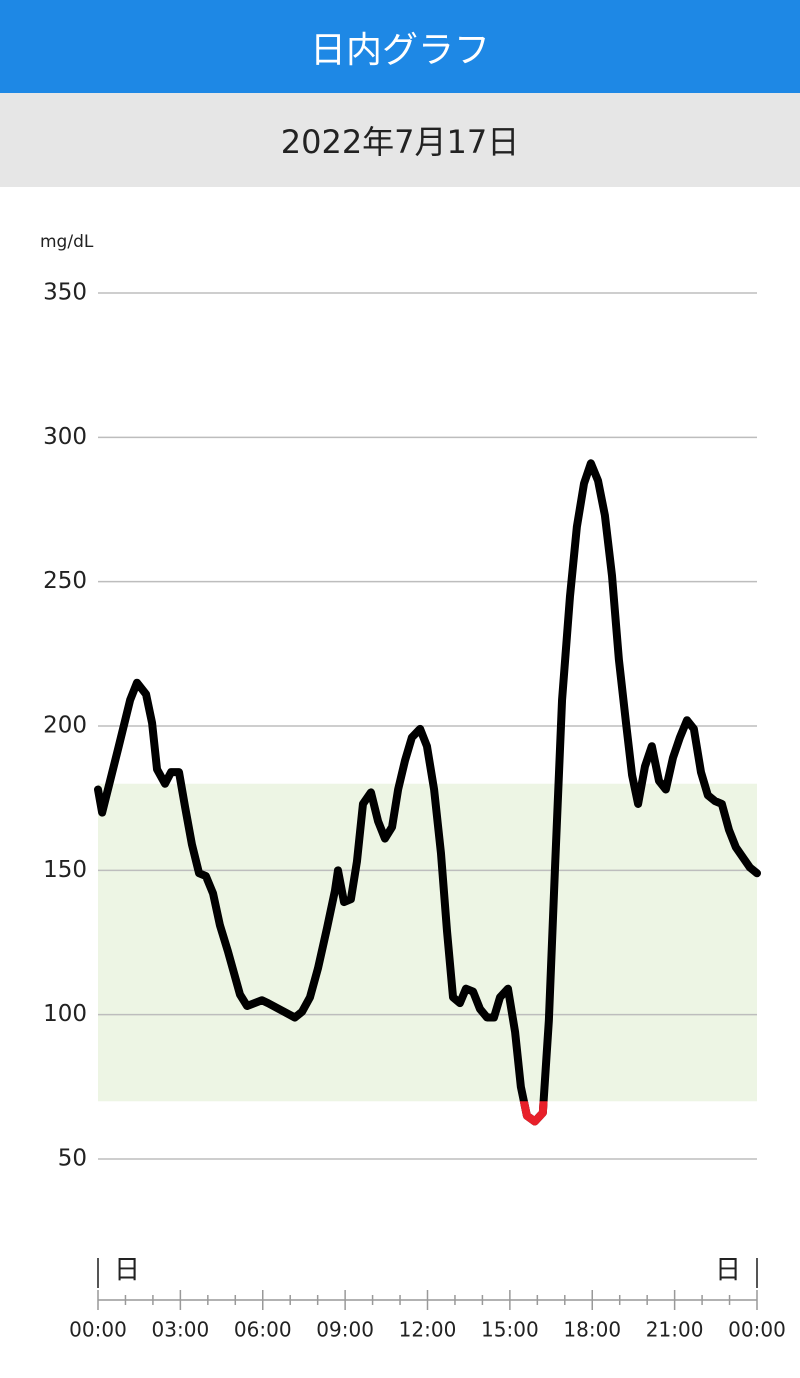 This screenshot has width=800, height=1378. What do you see at coordinates (675, 1330) in the screenshot?
I see `x-tick-label: 21:00` at bounding box center [675, 1330].